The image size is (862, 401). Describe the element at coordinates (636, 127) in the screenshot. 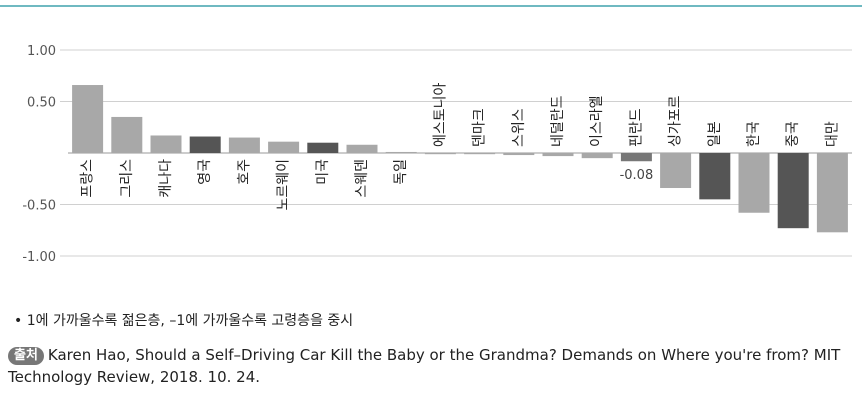

I see `category-label: 핀란드` at that location.